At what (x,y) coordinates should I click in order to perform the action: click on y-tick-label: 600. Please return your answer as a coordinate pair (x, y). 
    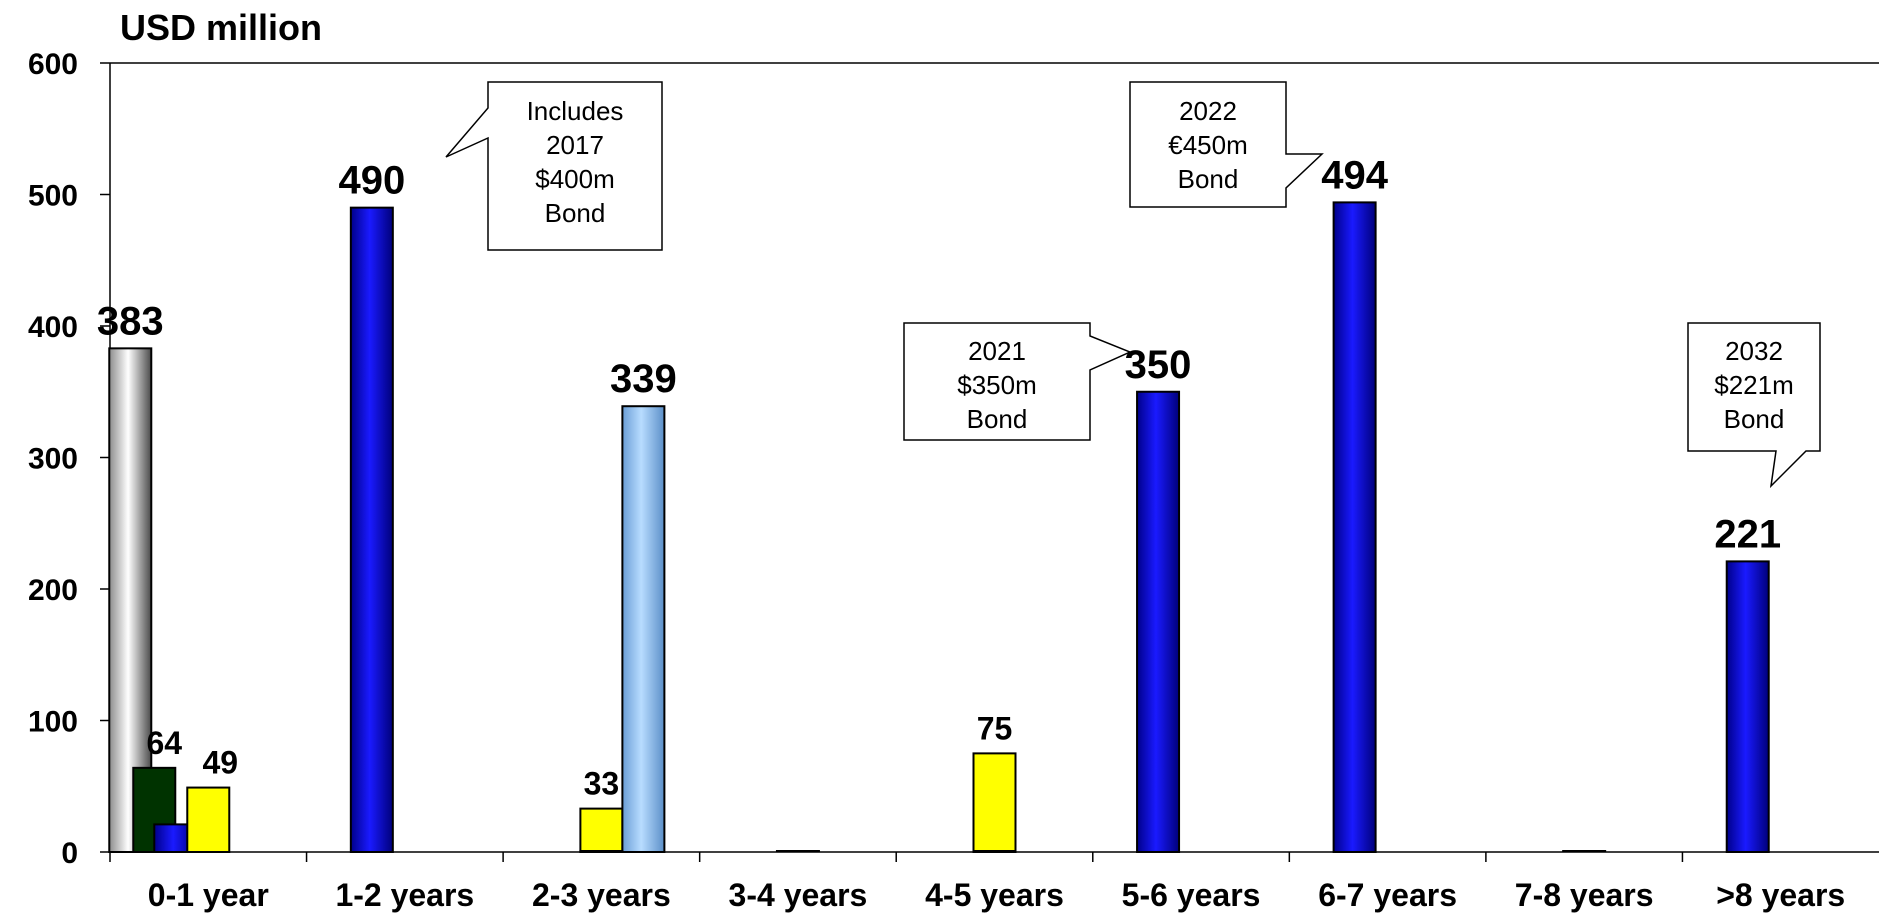
    Looking at the image, I should click on (53, 64).